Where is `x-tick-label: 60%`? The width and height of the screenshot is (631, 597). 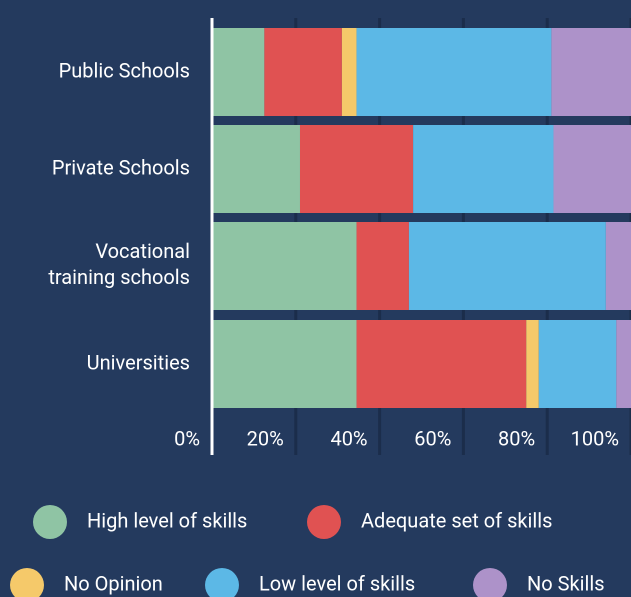
x-tick-label: 60% is located at coordinates (432, 438).